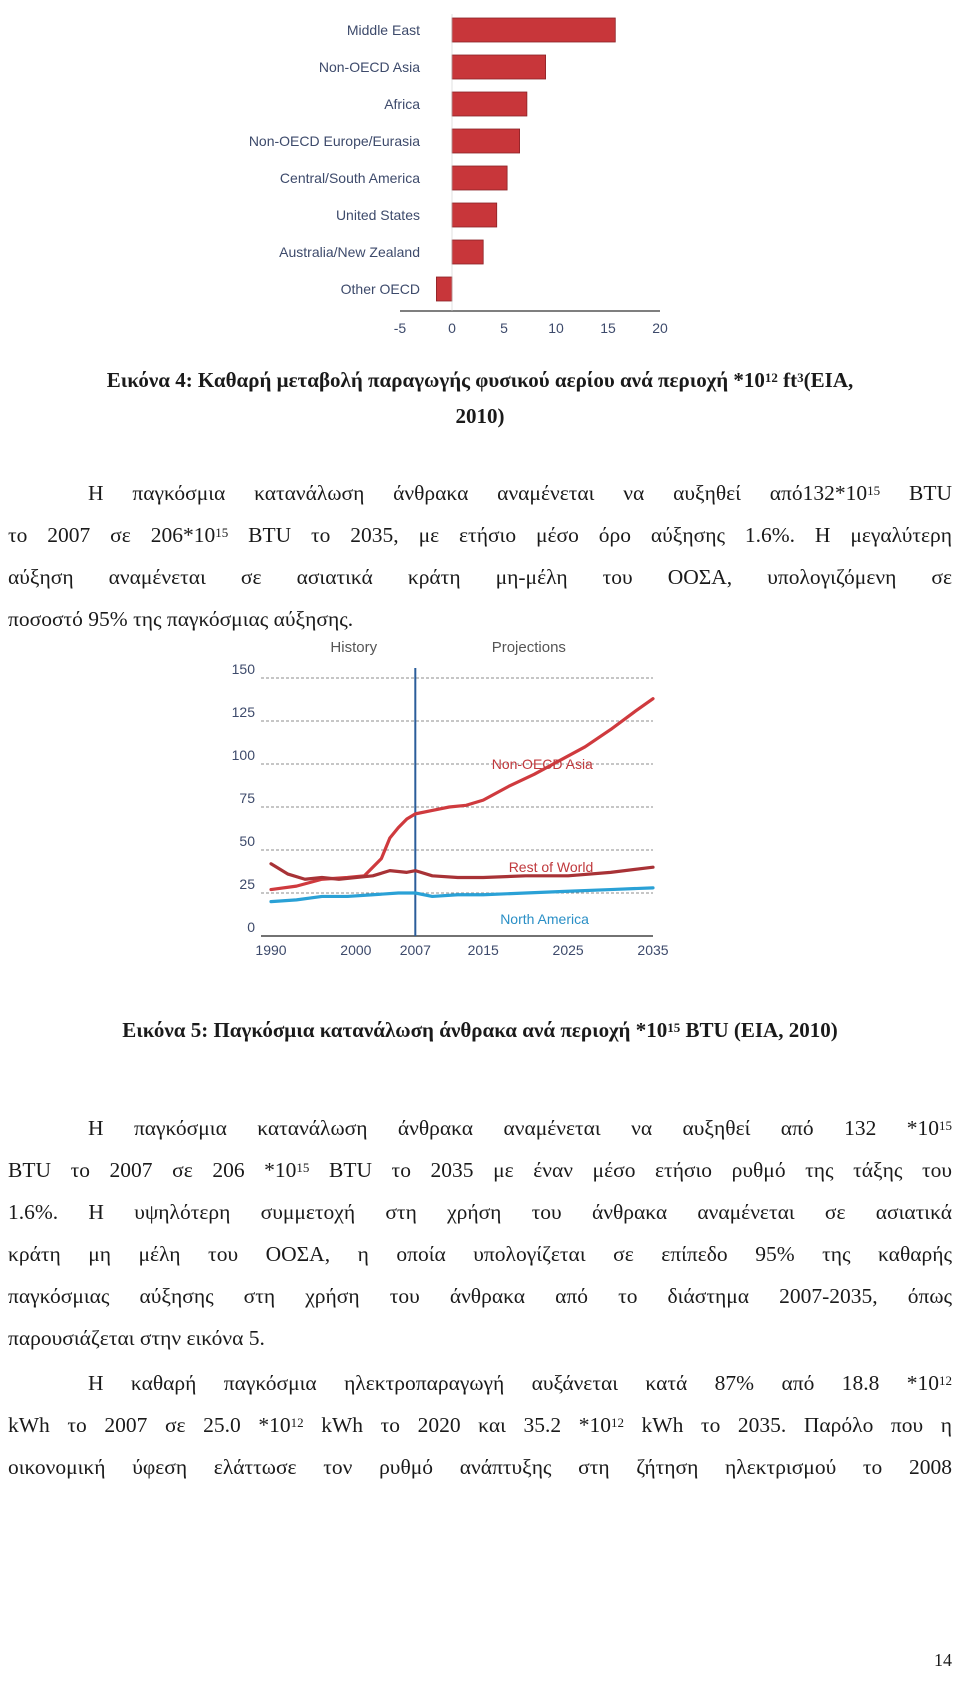 The width and height of the screenshot is (960, 1683). What do you see at coordinates (551, 867) in the screenshot?
I see `series-label: Rest of World` at bounding box center [551, 867].